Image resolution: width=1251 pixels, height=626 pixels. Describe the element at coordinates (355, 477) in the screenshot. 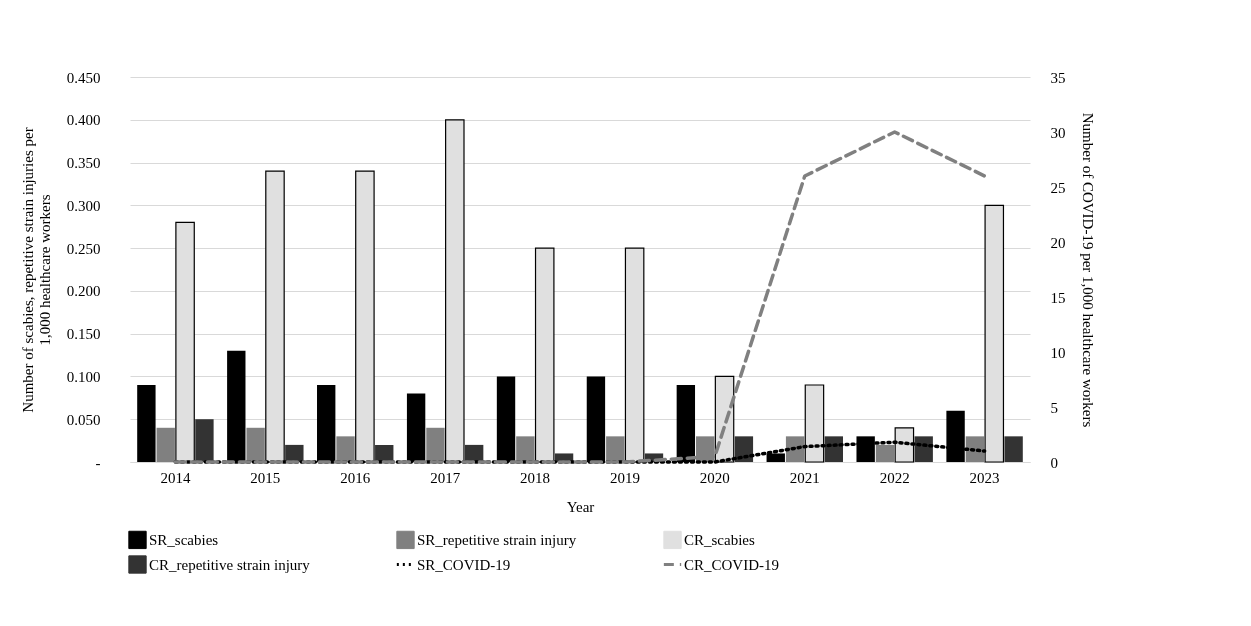

I see `x-tick-label: 2016` at that location.